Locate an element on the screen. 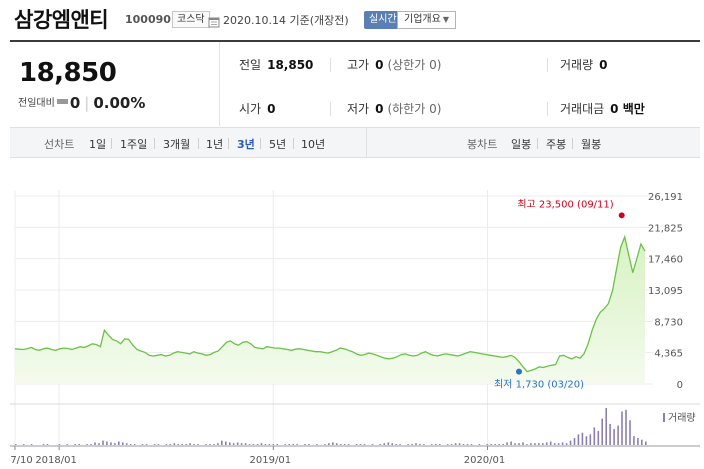 The width and height of the screenshot is (704, 469). stat-label: 고가 is located at coordinates (358, 65).